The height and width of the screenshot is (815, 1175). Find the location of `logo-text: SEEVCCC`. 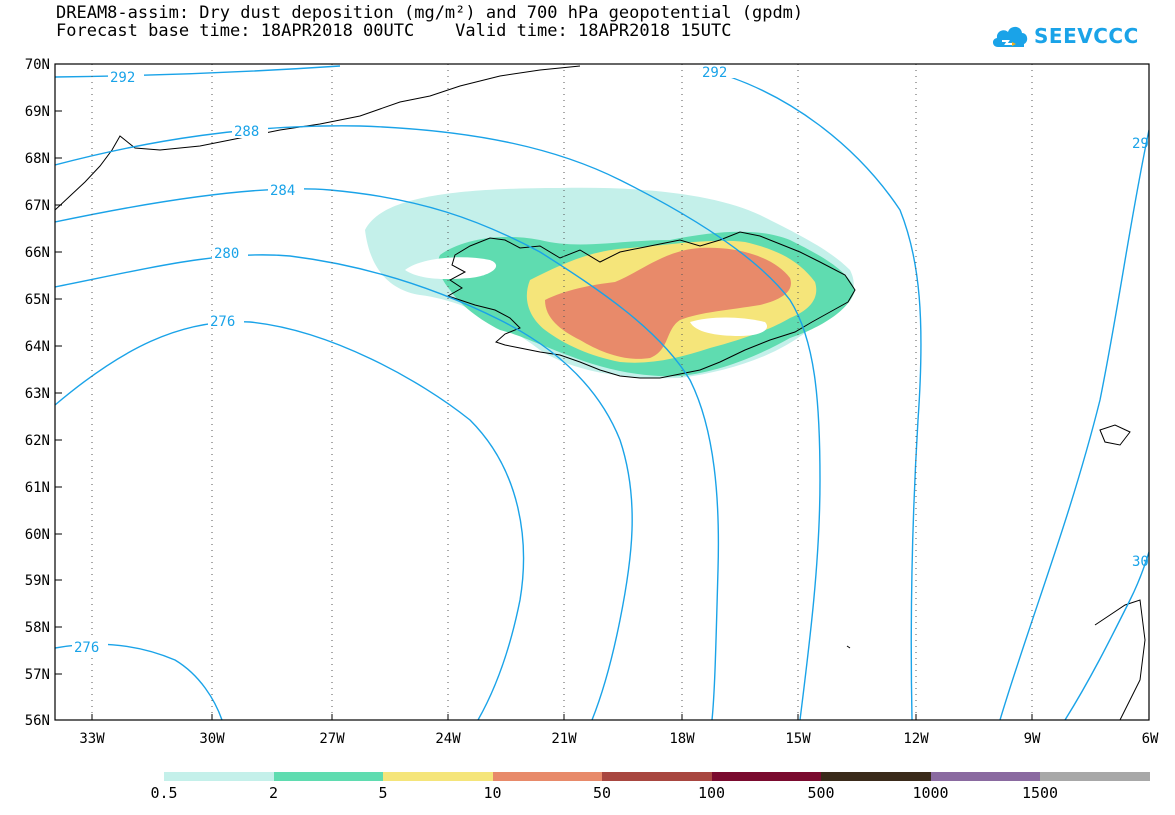

logo-text: SEEVCCC is located at coordinates (1086, 36).